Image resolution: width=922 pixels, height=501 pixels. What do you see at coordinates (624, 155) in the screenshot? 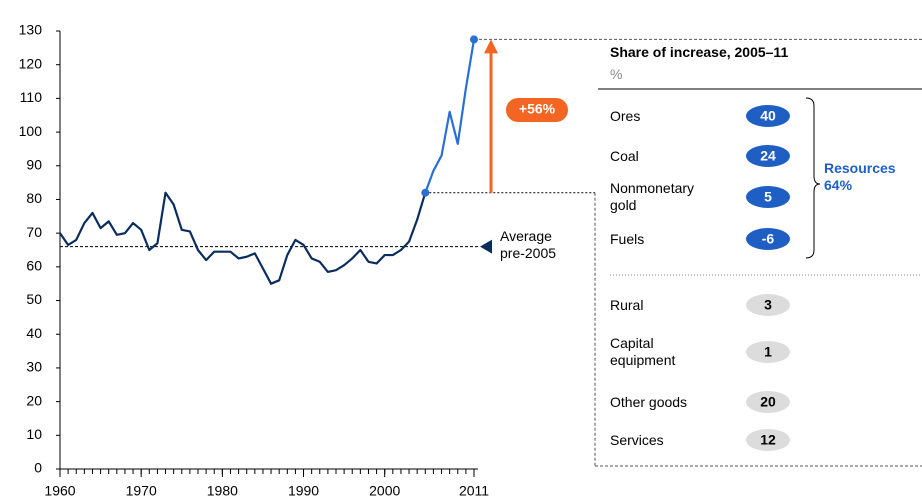
I see `item-label: Coal` at bounding box center [624, 155].